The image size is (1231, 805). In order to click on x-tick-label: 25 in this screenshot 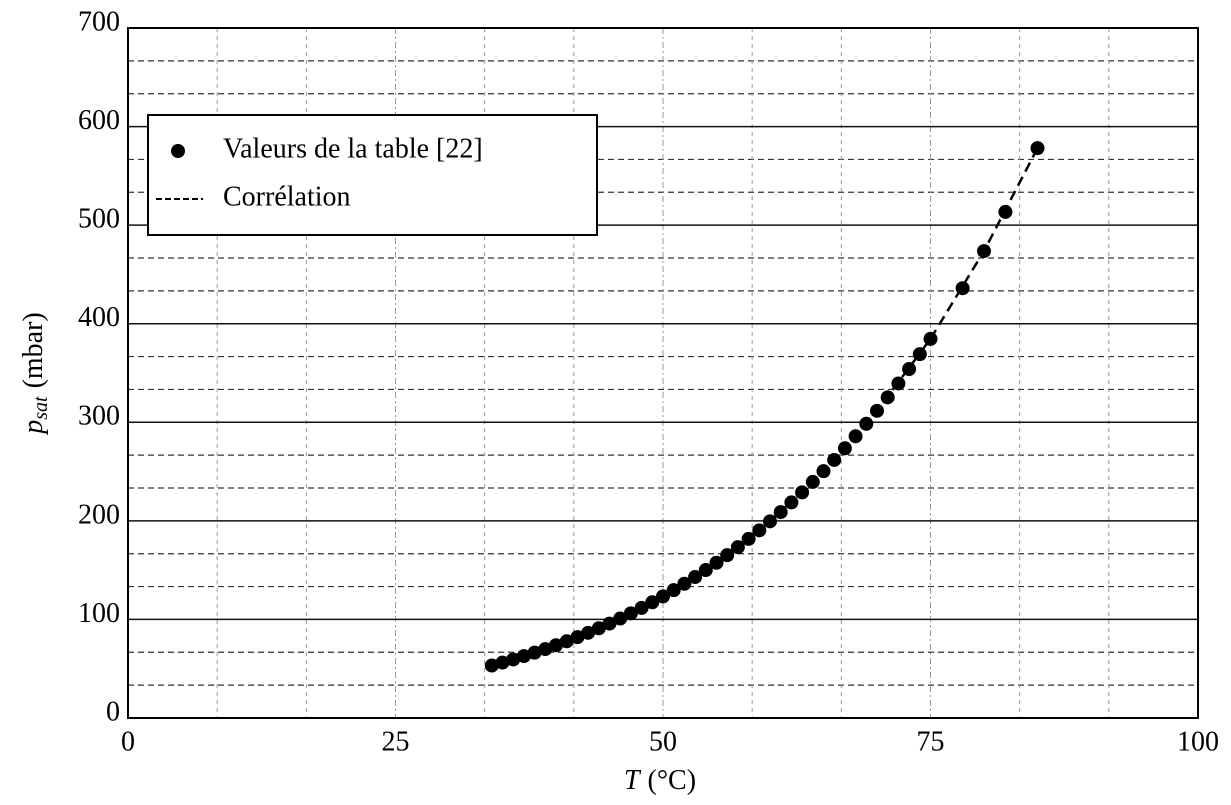, I will do `click(396, 741)`.